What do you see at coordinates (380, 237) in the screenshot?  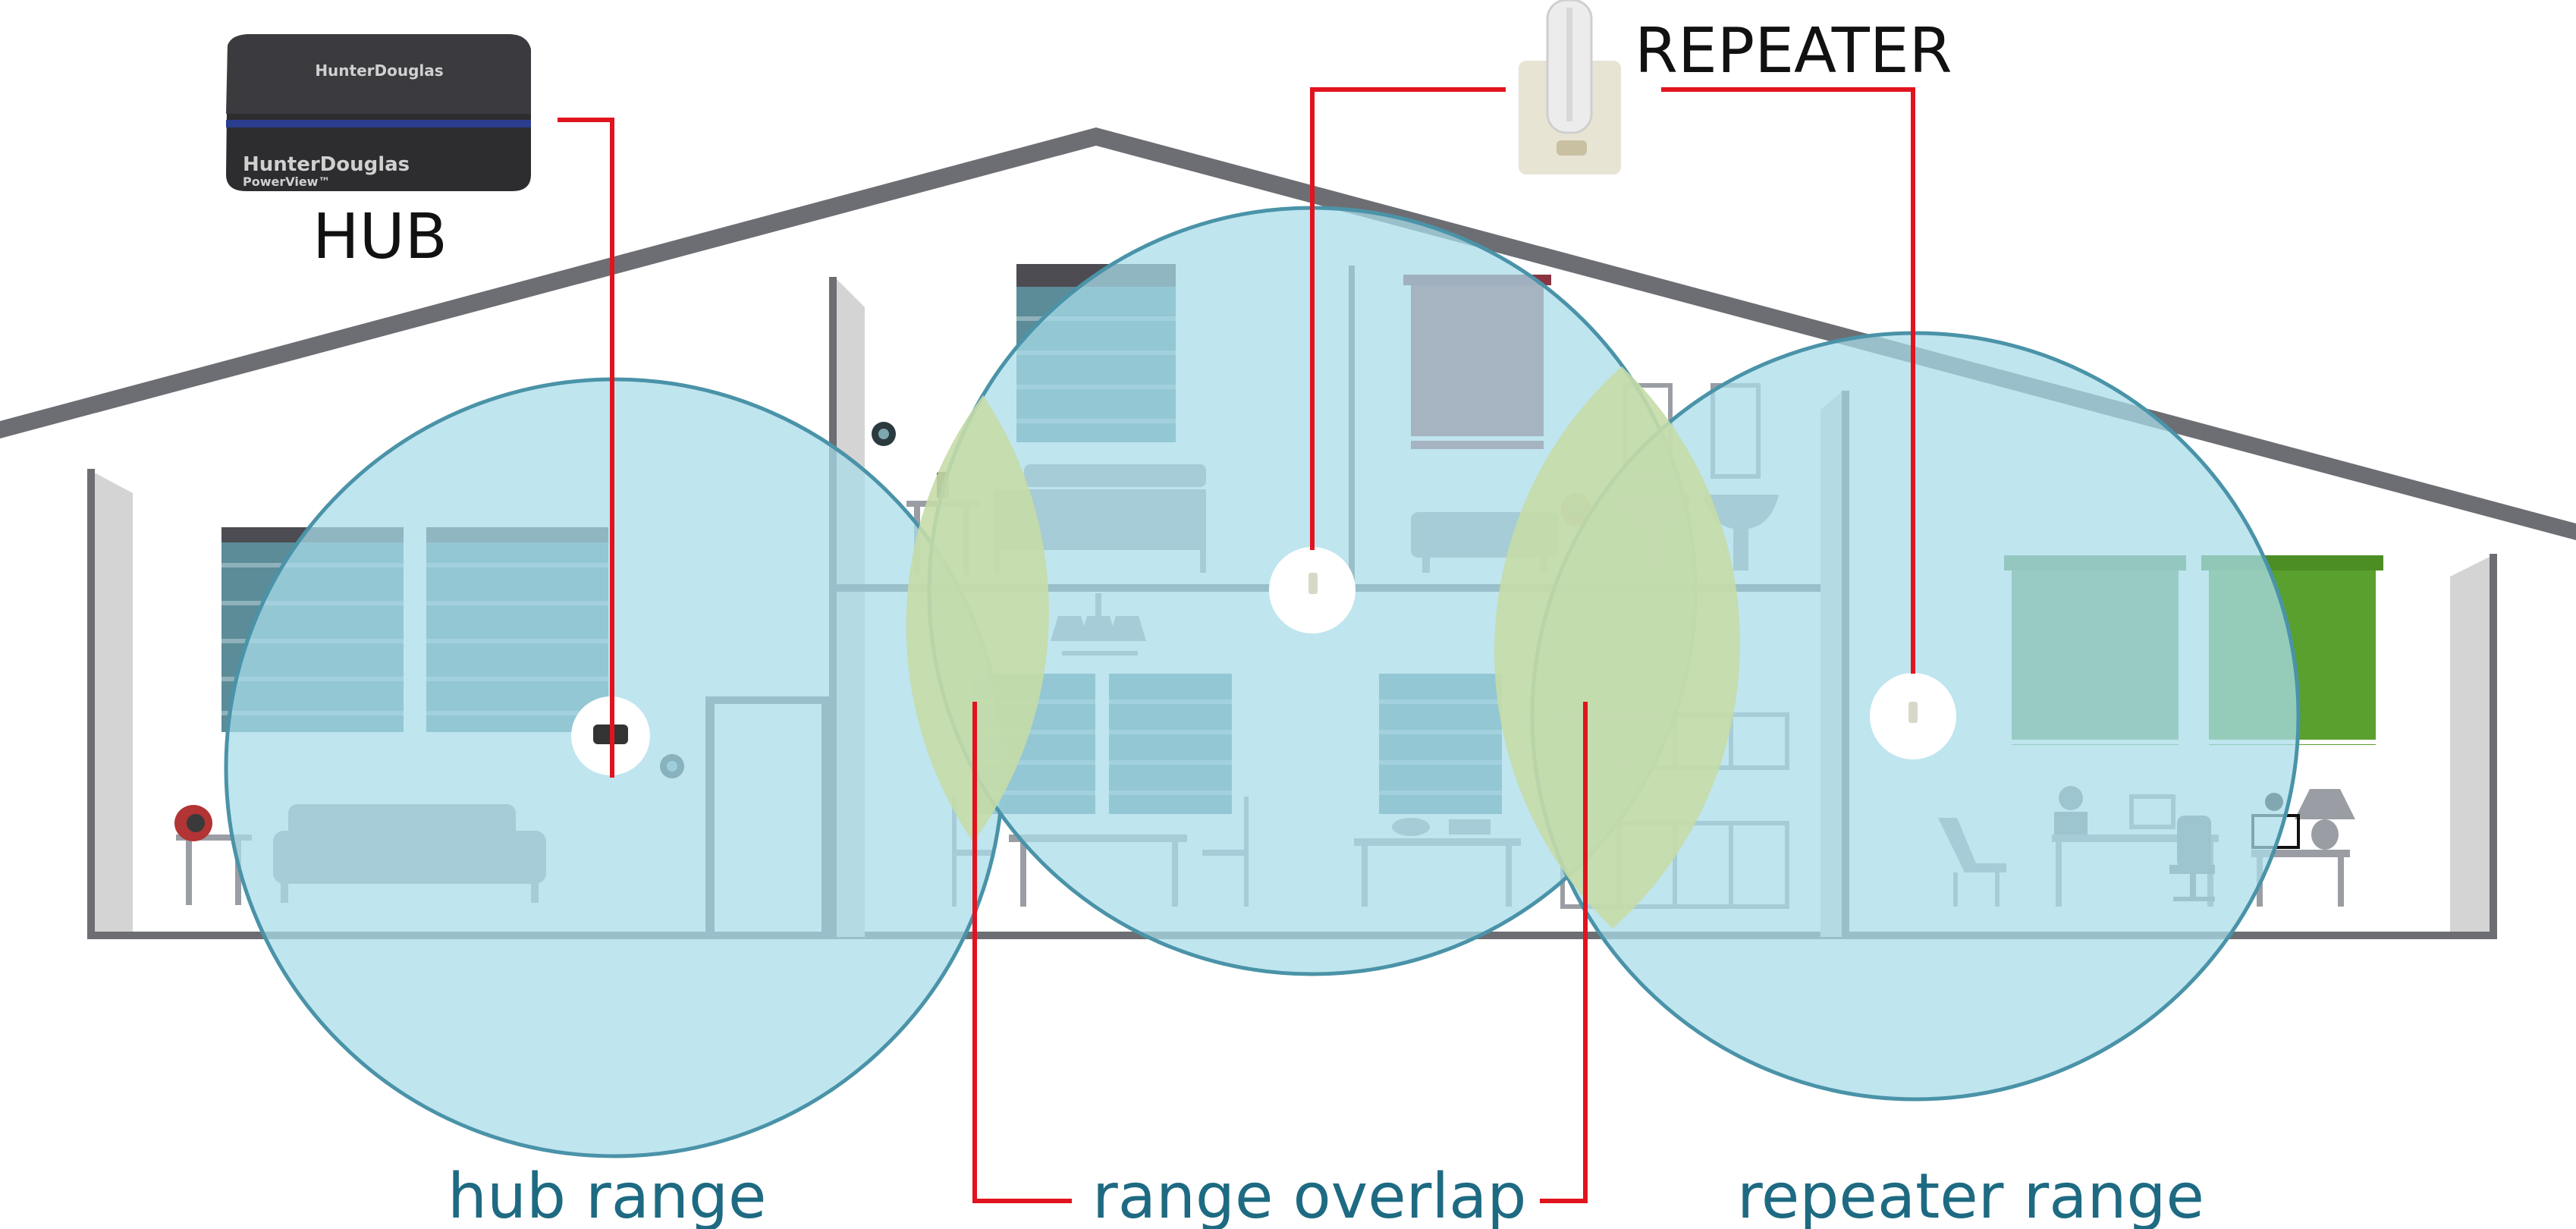 I see `hub-label: HUB` at bounding box center [380, 237].